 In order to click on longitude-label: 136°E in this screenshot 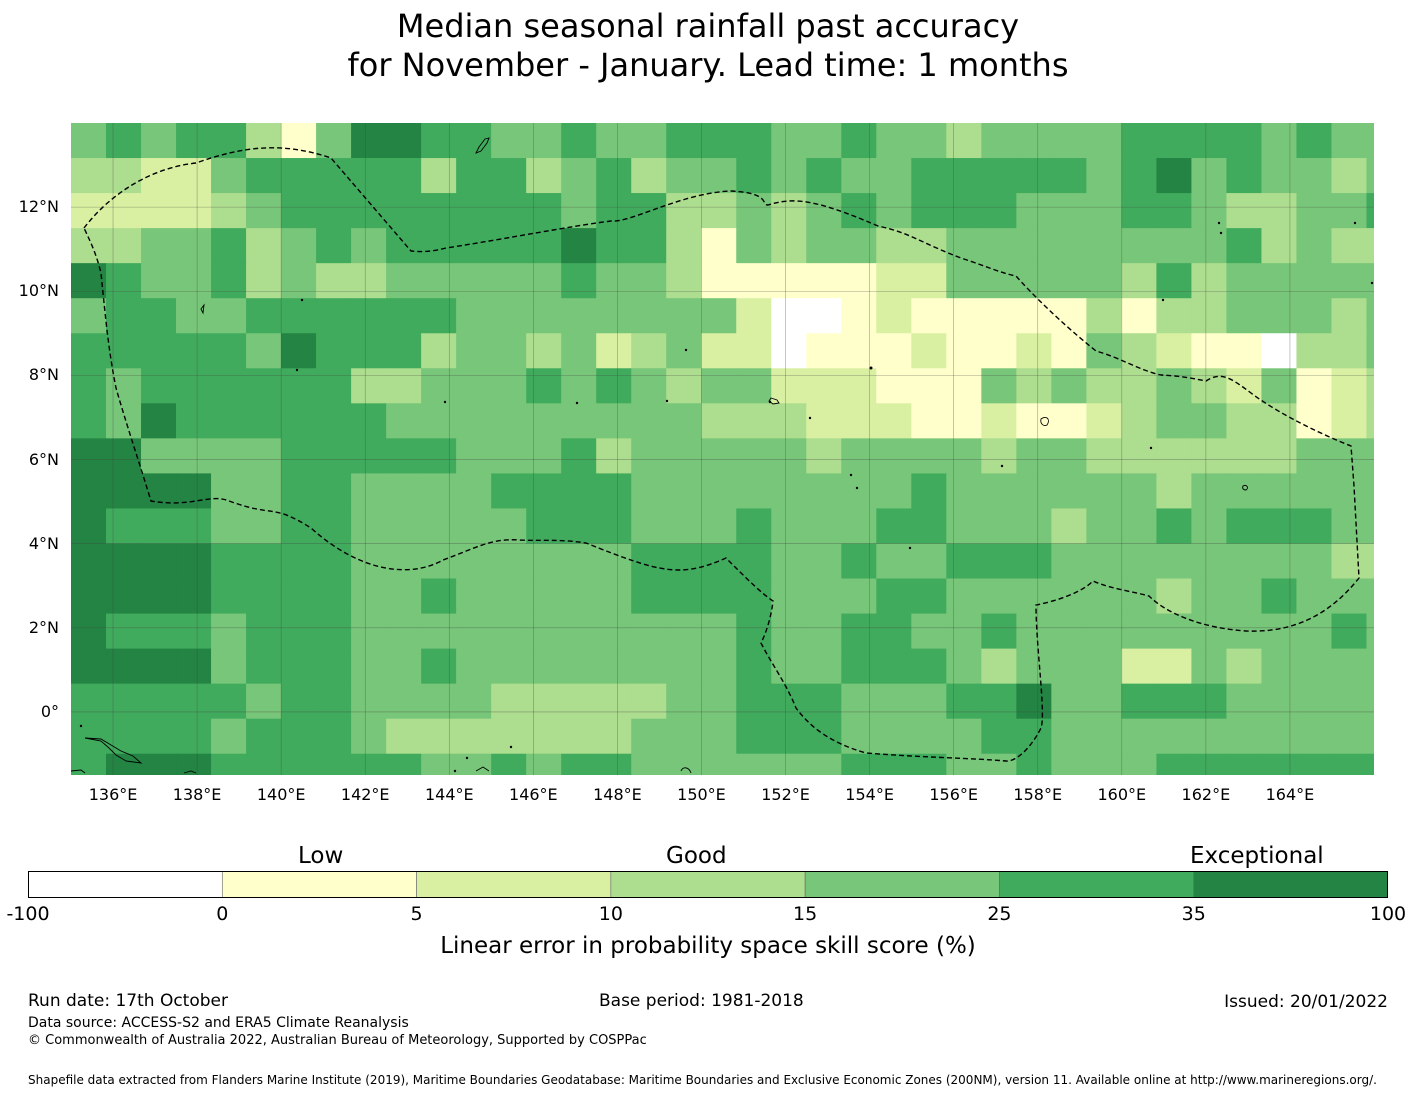, I will do `click(113, 794)`.